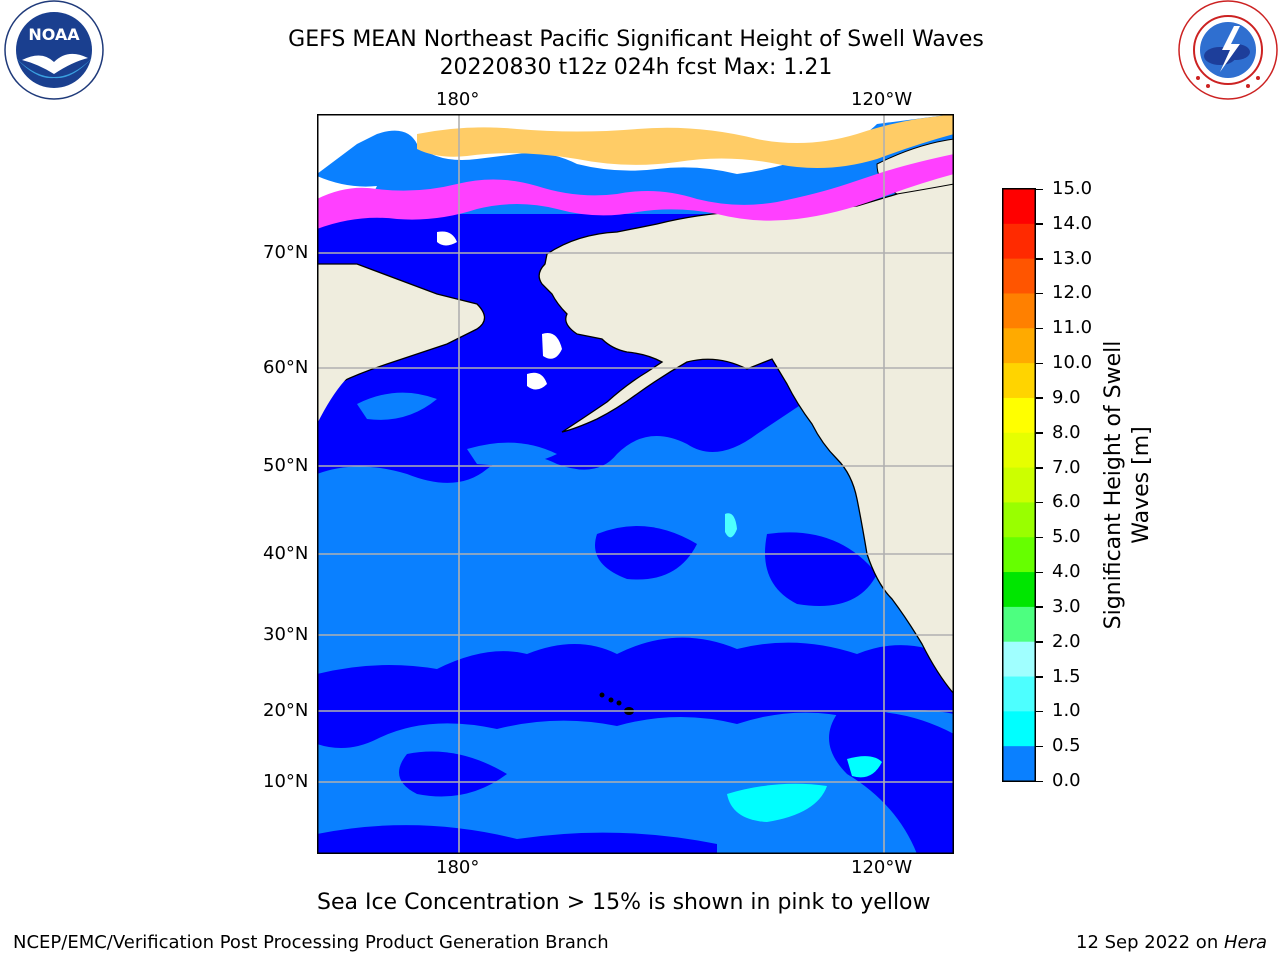 Image resolution: width=1280 pixels, height=960 pixels. I want to click on footer-host: Hera, so click(1245, 942).